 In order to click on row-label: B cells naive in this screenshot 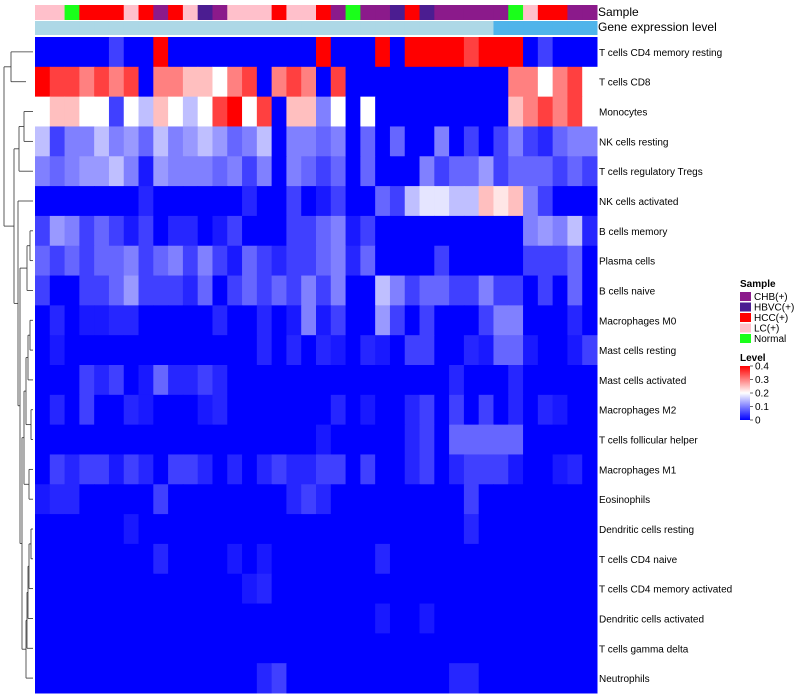, I will do `click(627, 291)`.